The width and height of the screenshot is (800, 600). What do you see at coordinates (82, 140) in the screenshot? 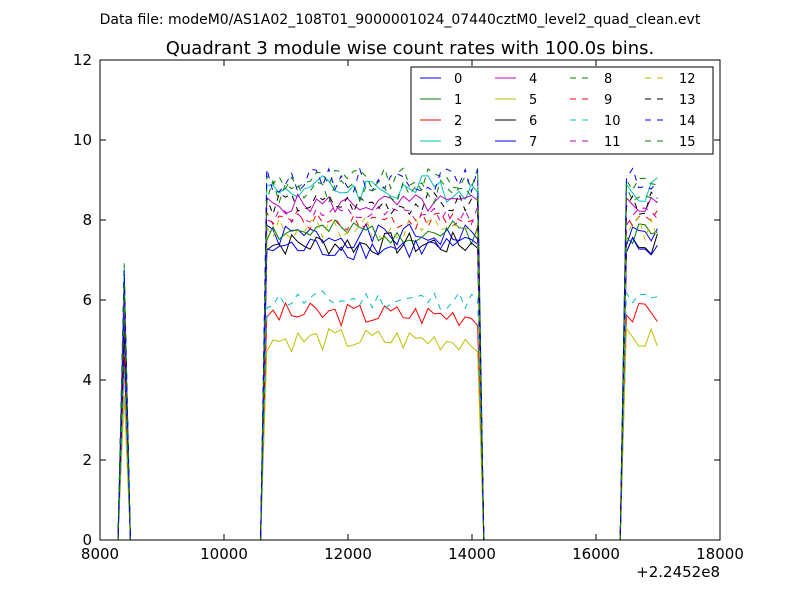
I see `y-tick-label: 10` at bounding box center [82, 140].